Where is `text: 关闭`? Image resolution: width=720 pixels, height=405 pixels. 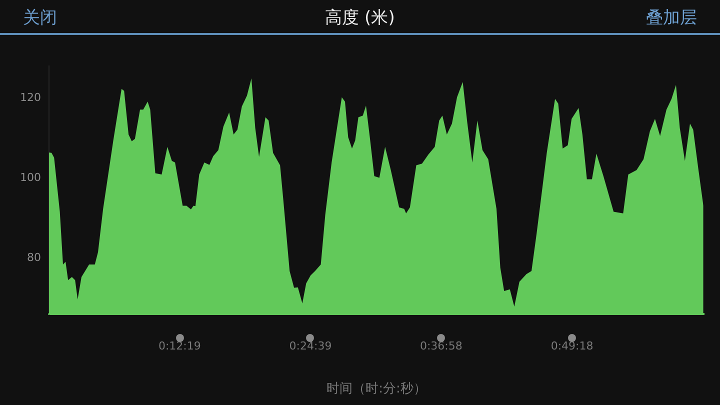 text: 关闭 is located at coordinates (40, 18).